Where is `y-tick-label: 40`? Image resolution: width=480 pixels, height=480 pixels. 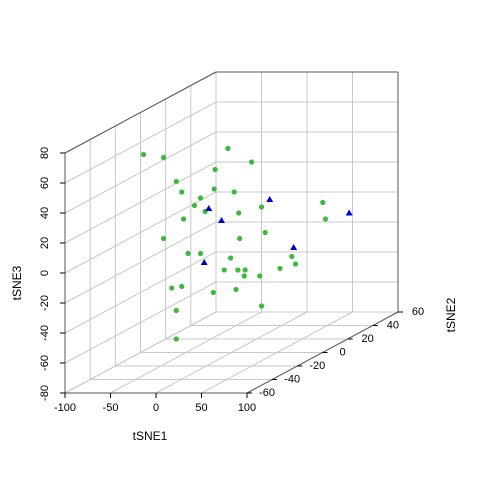 y-tick-label: 40 is located at coordinates (393, 325).